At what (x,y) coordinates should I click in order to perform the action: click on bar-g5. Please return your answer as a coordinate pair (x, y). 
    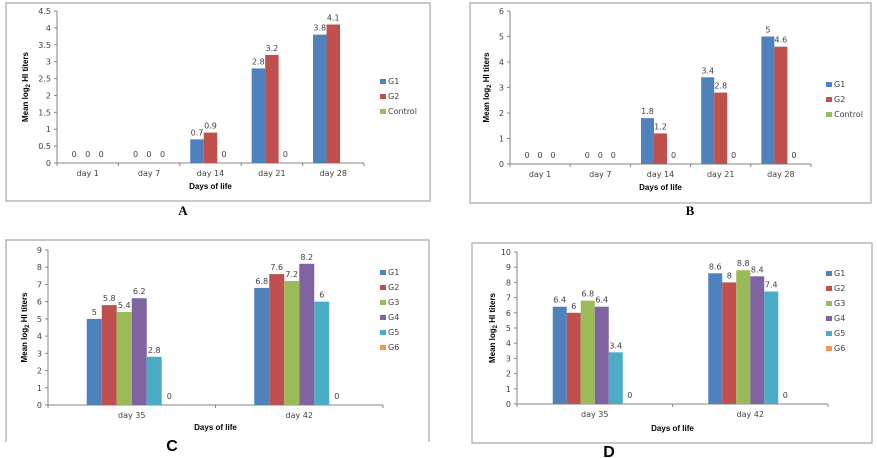
    Looking at the image, I should click on (615, 378).